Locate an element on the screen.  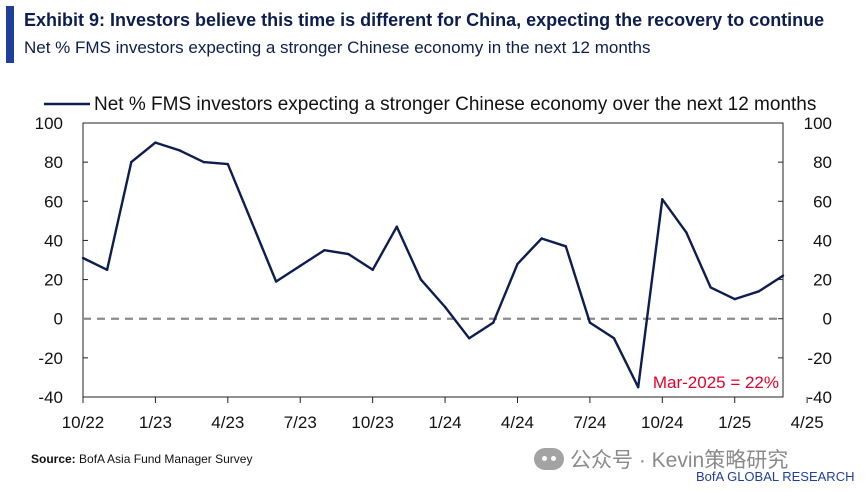
x-tick-label: 4/25 is located at coordinates (807, 422).